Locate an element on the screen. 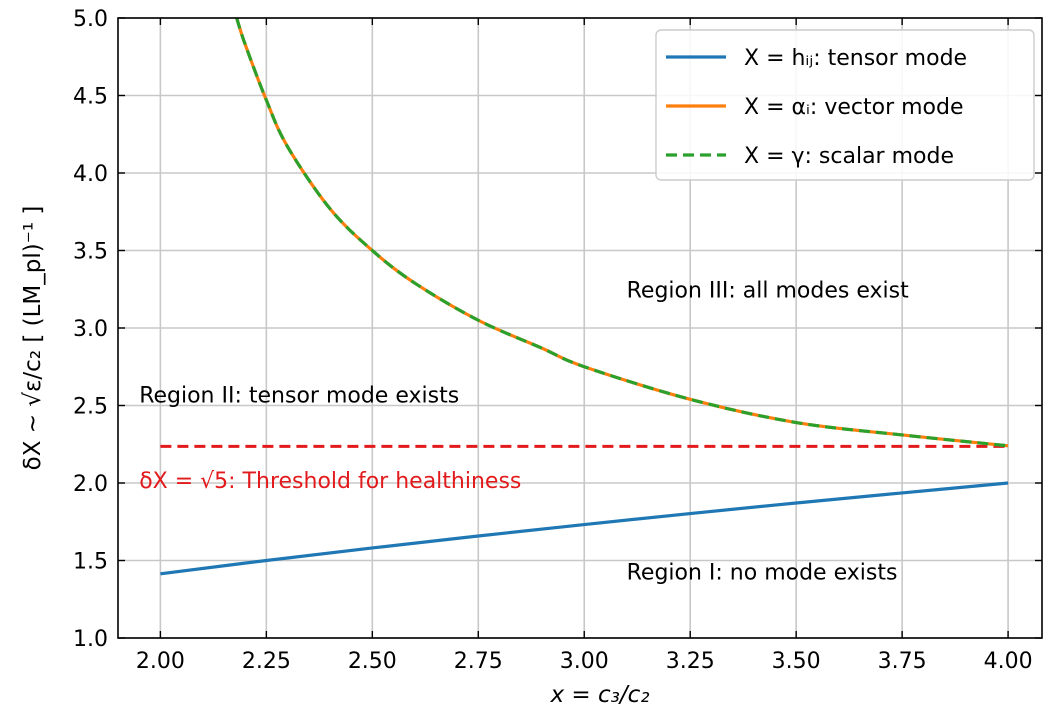 Image resolution: width=1043 pixels, height=713 pixels. legend-label: X = γ: scalar mode is located at coordinates (849, 156).